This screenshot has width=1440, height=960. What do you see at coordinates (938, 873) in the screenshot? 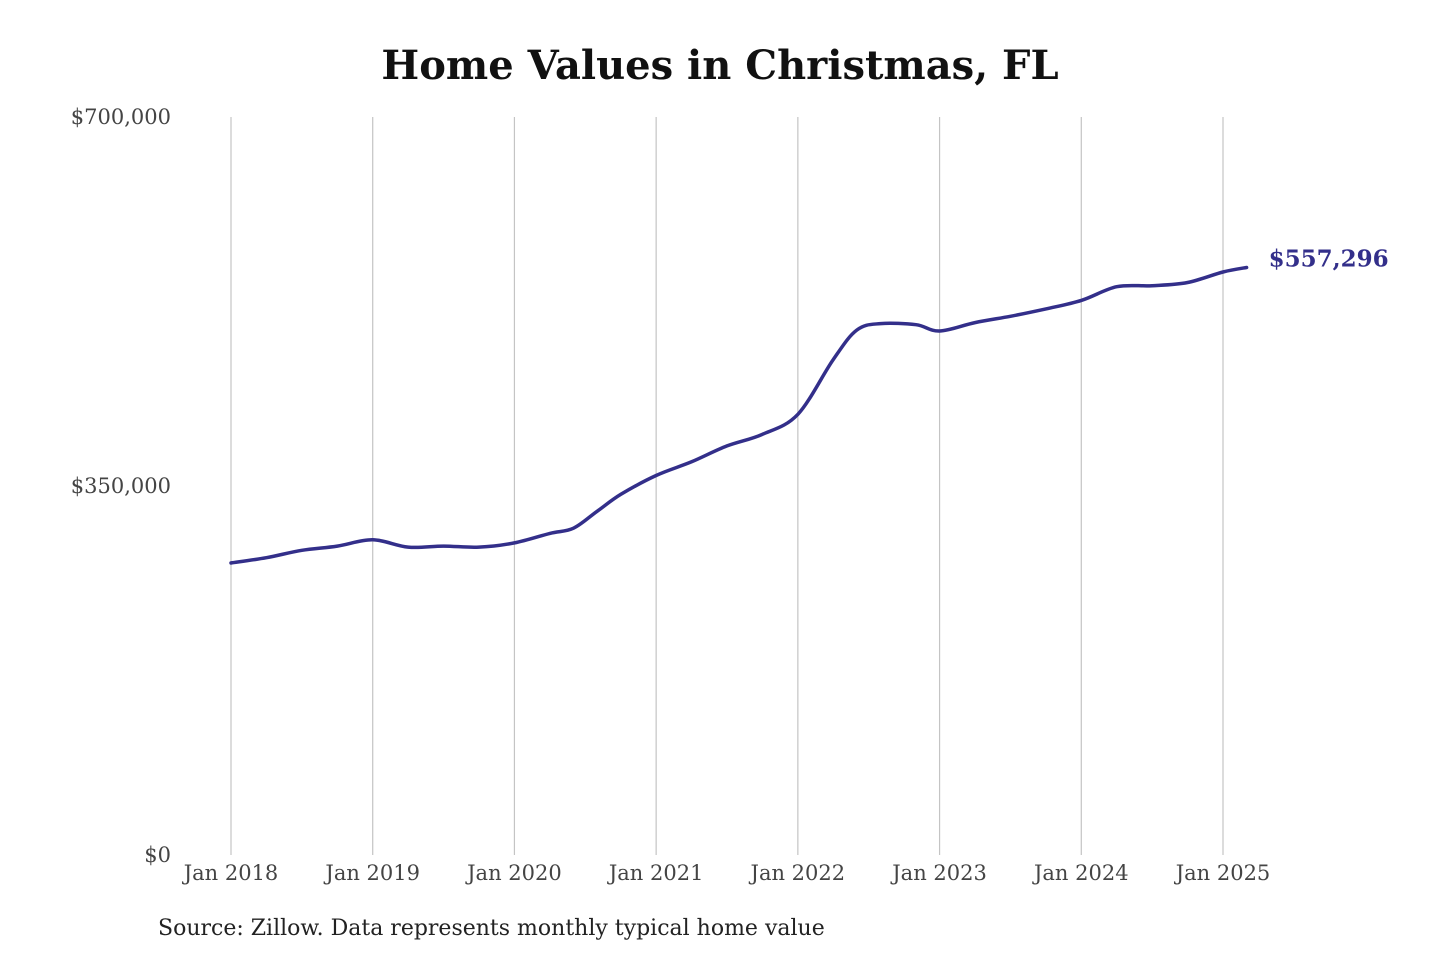
I see `x-tick-label: Jan 2023` at bounding box center [938, 873].